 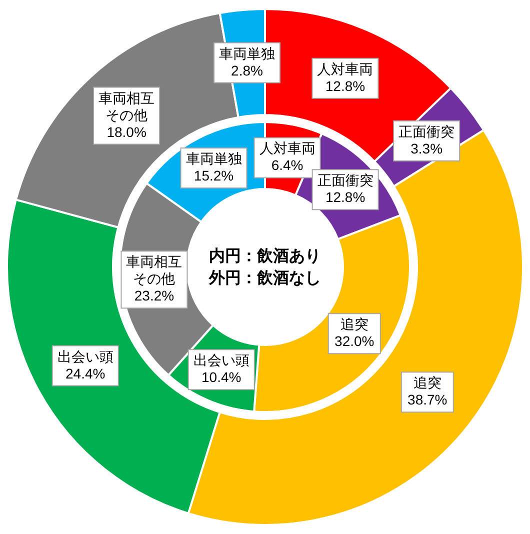 I want to click on data-label: 18.0%, so click(x=126, y=132).